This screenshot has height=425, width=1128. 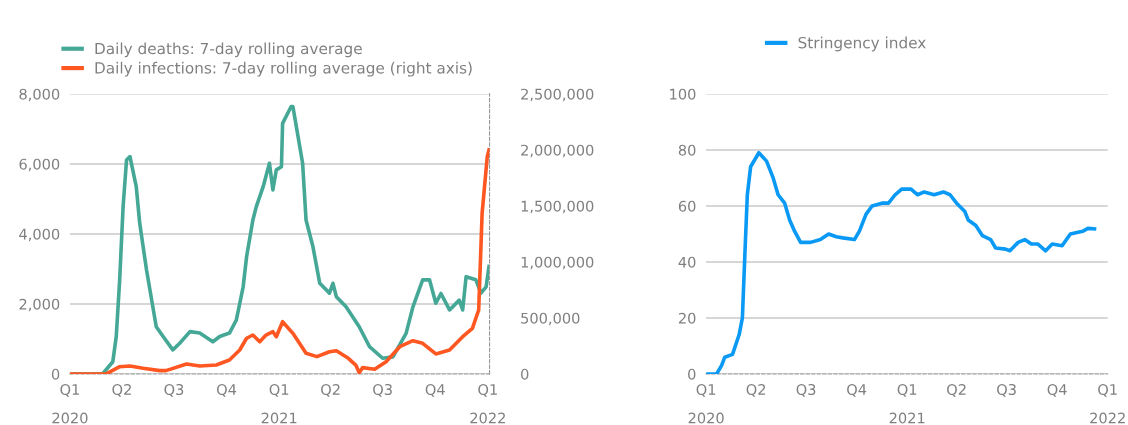 I want to click on y-tick-label: 6,000, so click(x=39, y=165).